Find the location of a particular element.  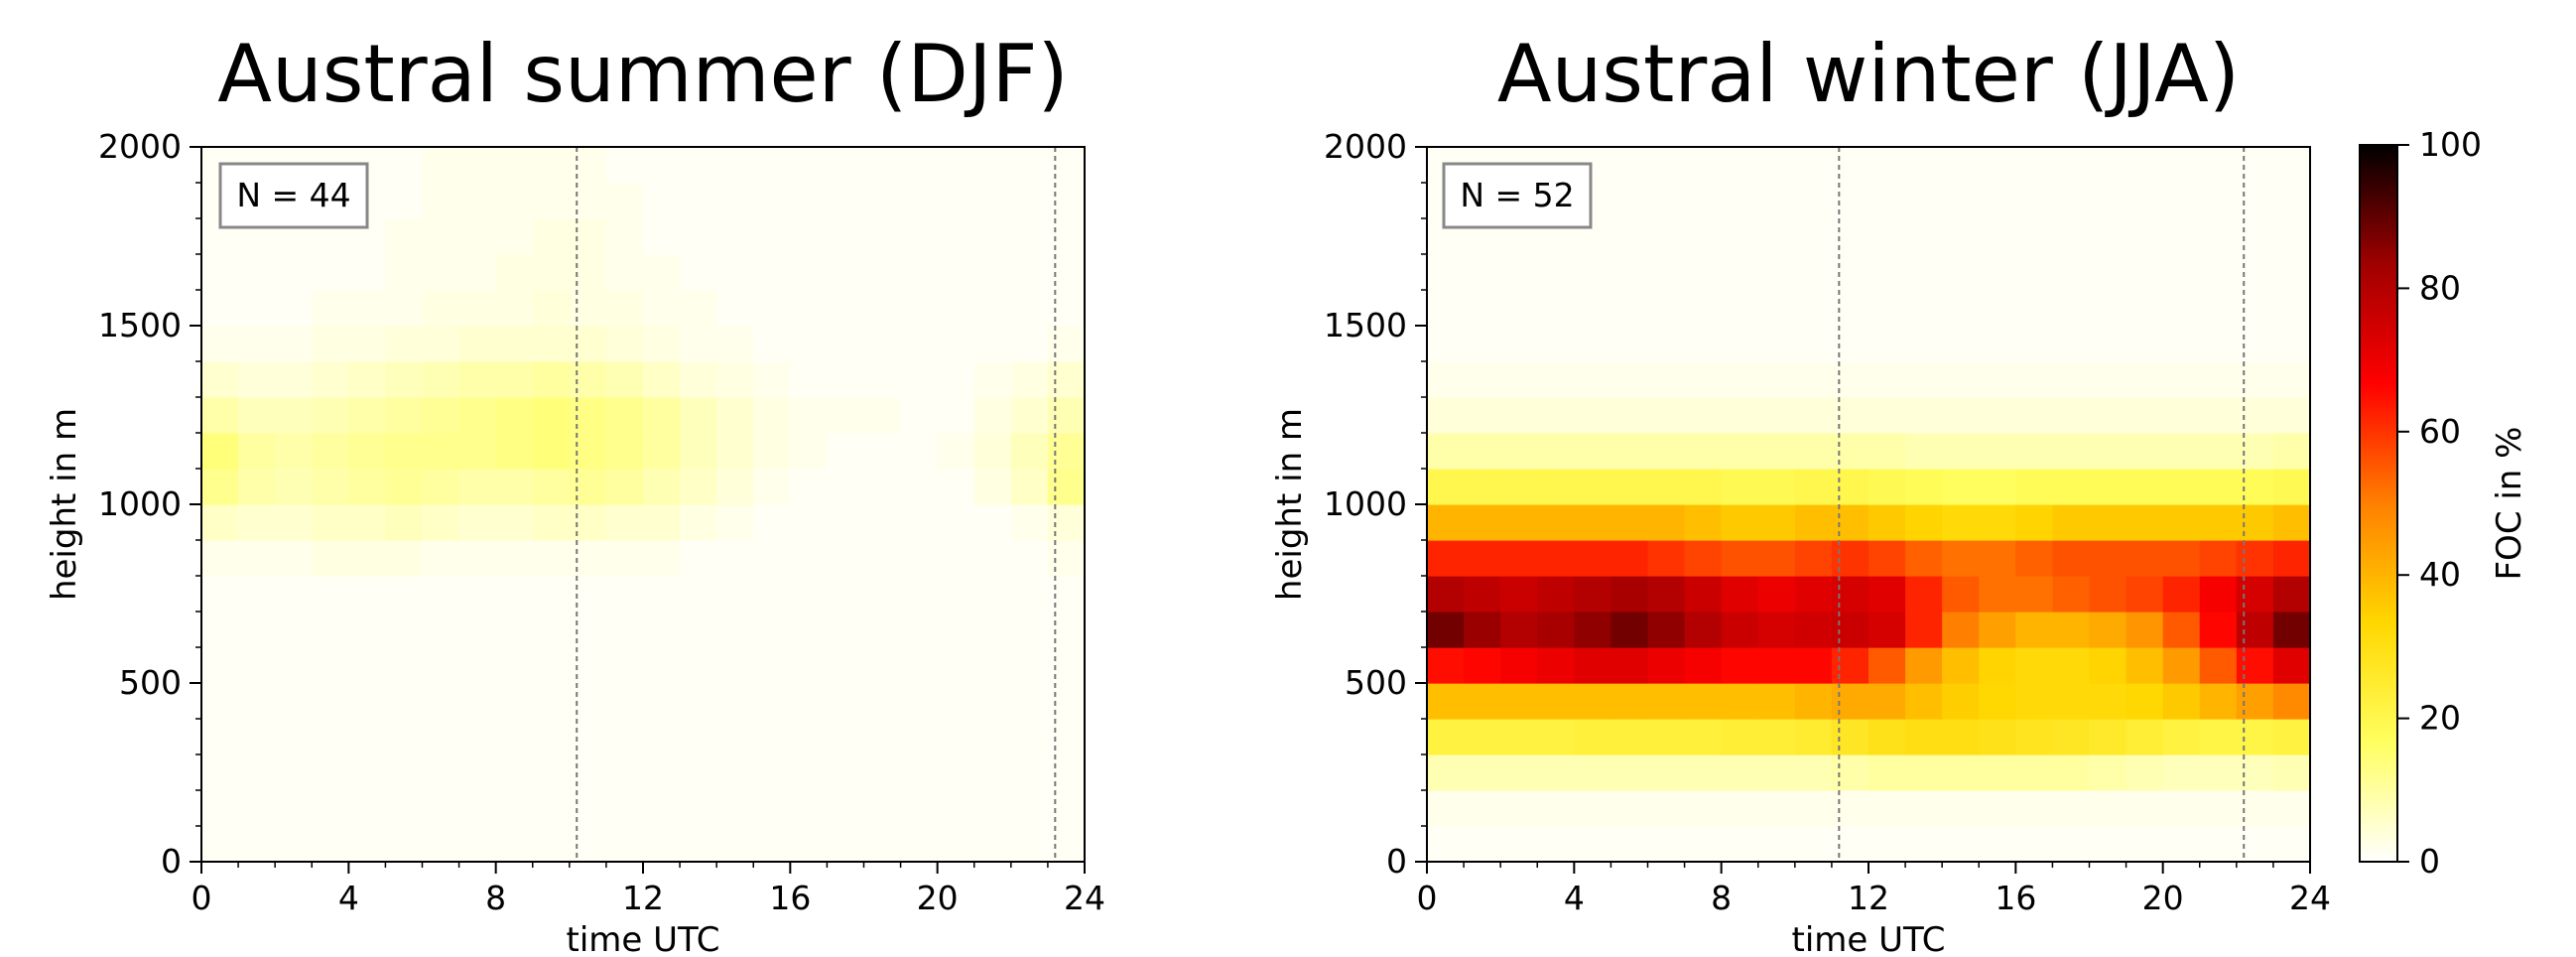

y-tick-label: 500 is located at coordinates (151, 682).